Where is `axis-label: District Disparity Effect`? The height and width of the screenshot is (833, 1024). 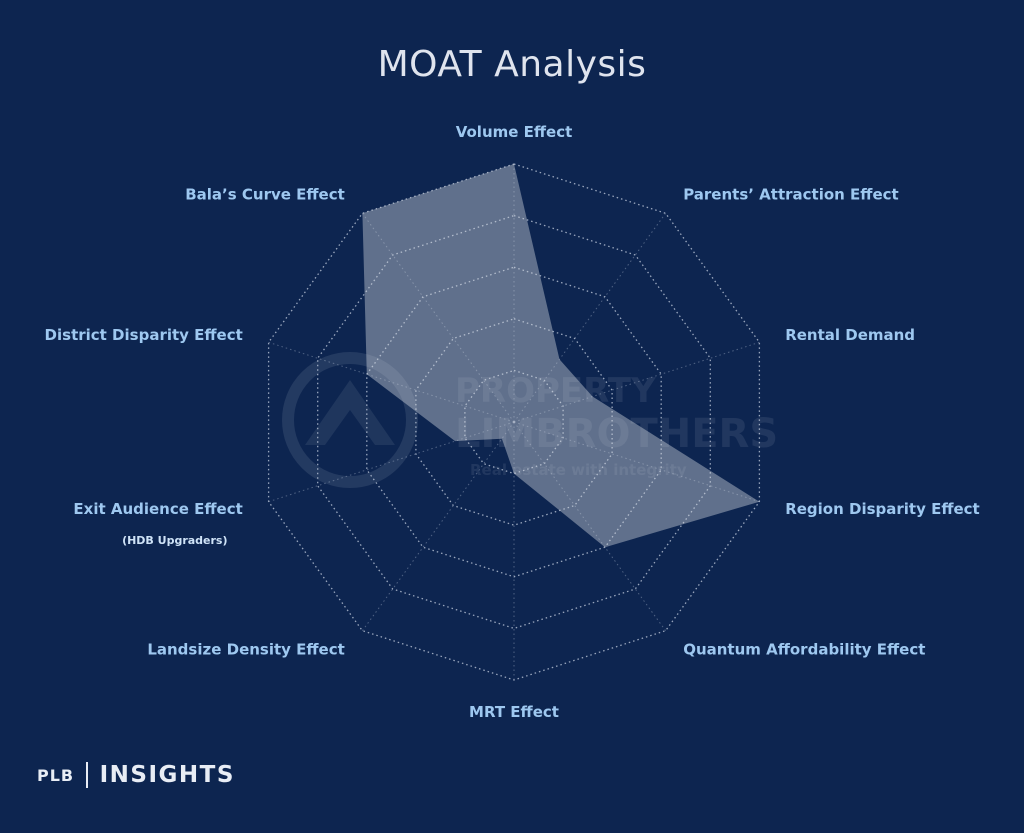
axis-label: District Disparity Effect is located at coordinates (144, 335).